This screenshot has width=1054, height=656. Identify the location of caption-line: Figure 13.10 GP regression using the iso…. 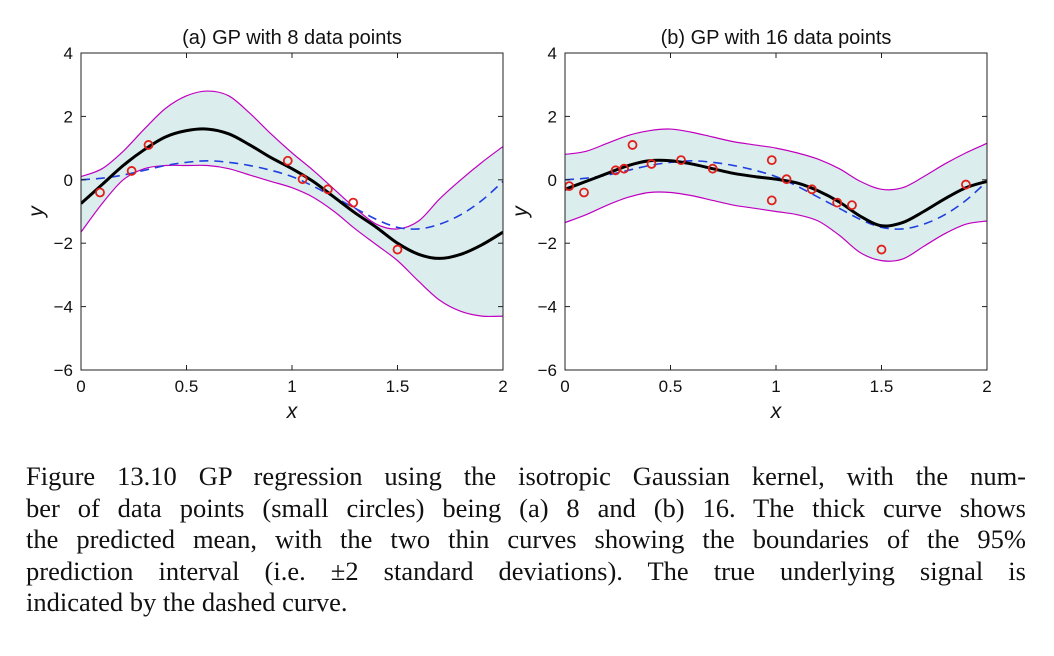
(526, 476).